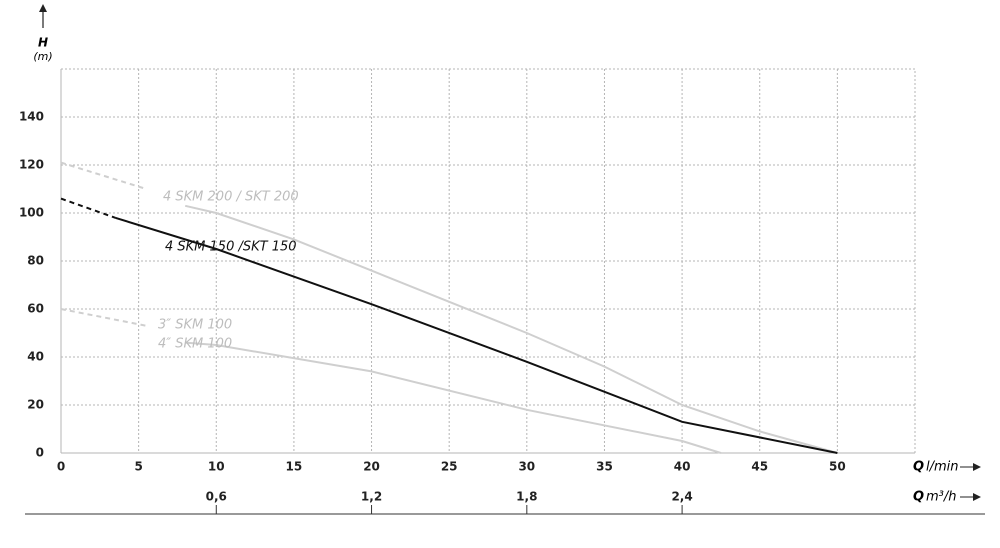  Describe the element at coordinates (449, 467) in the screenshot. I see `x-tick-label: 25` at that location.